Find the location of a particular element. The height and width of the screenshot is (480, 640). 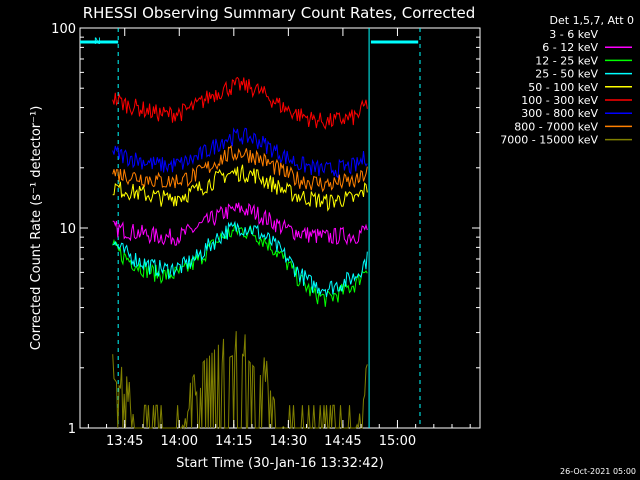

y-axis-label: Corrected Count Rate (s⁻¹ detector⁻¹) is located at coordinates (36, 228).